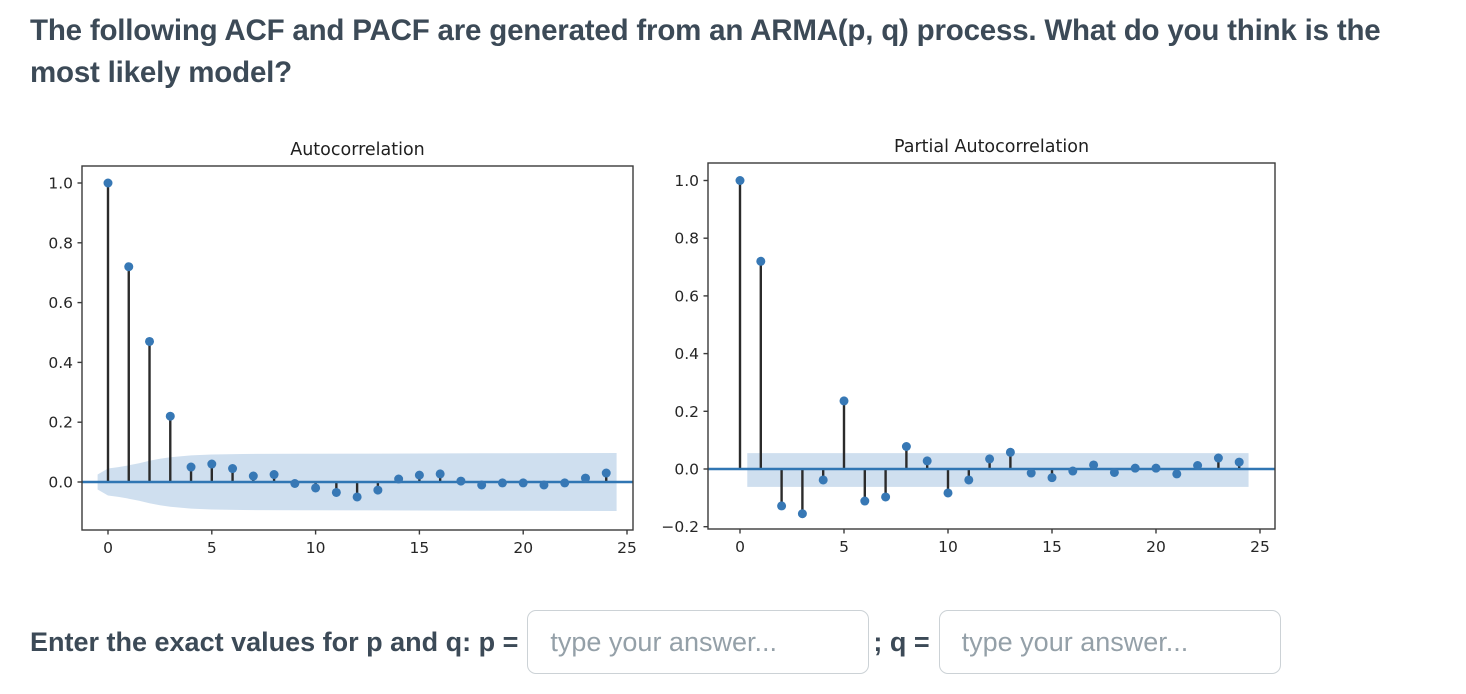  I want to click on svg-text: Partial Autocorrelation, so click(991, 147).